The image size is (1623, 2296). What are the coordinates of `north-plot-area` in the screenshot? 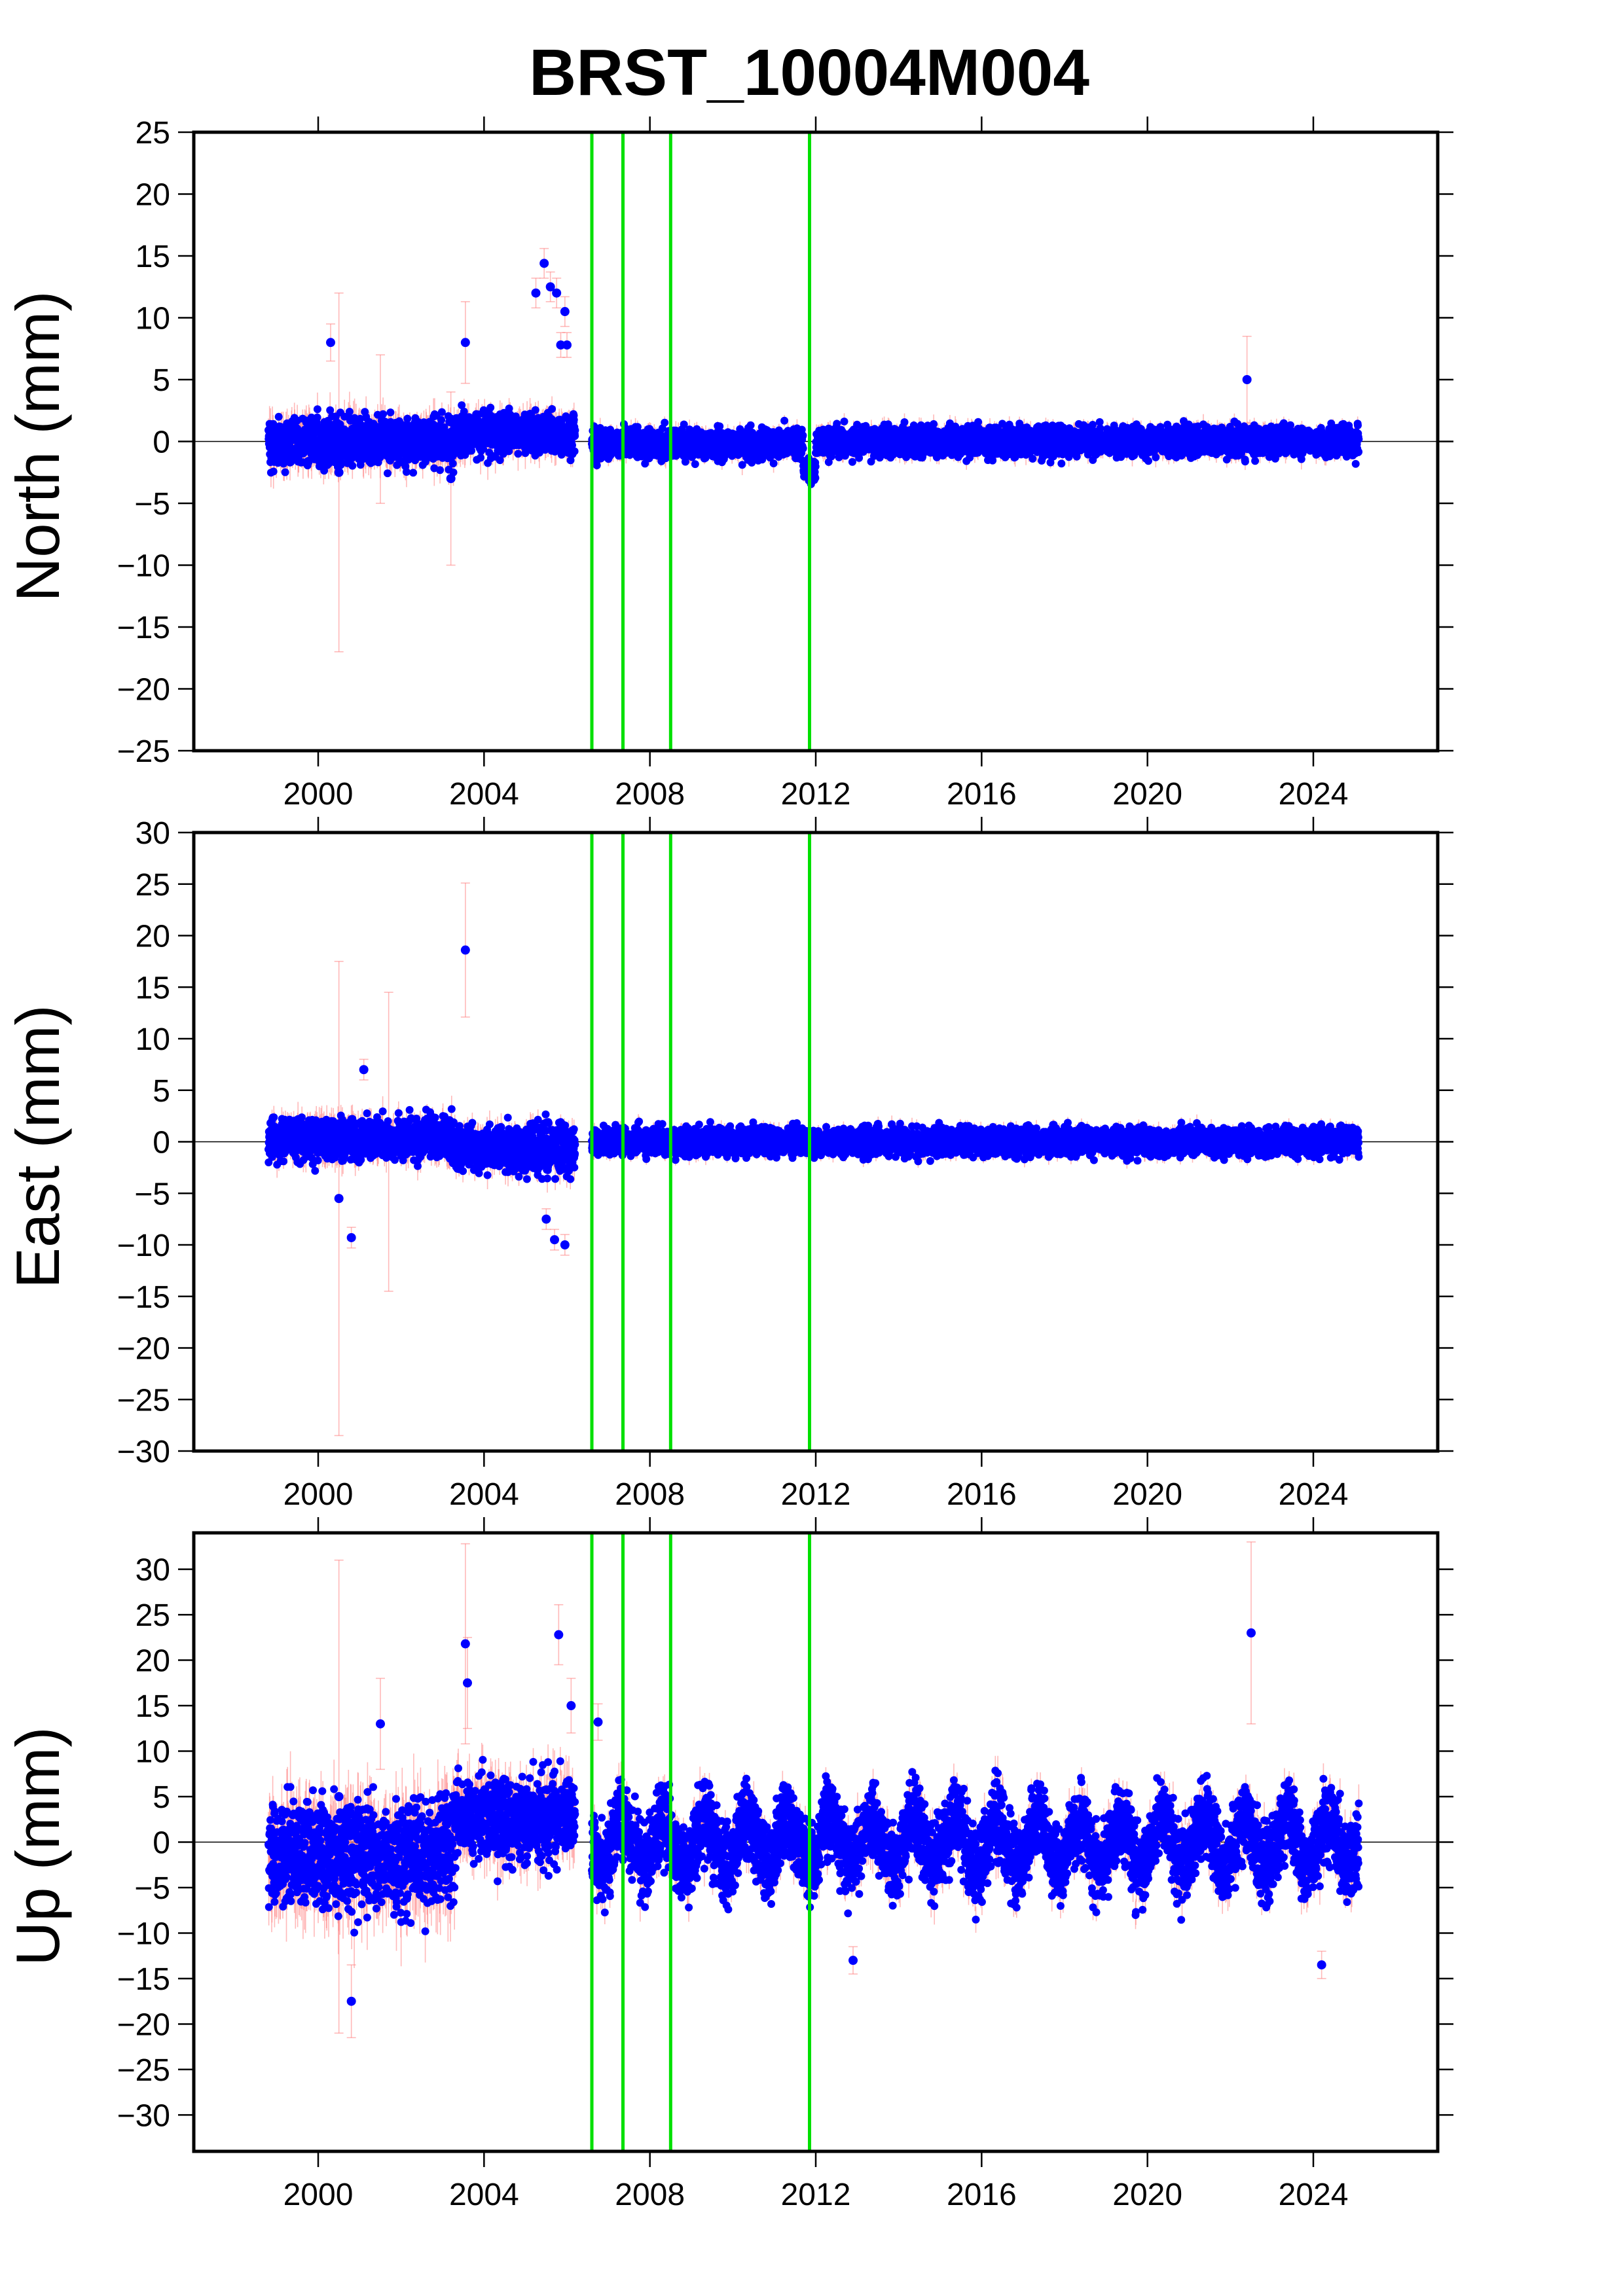 It's located at (816, 450).